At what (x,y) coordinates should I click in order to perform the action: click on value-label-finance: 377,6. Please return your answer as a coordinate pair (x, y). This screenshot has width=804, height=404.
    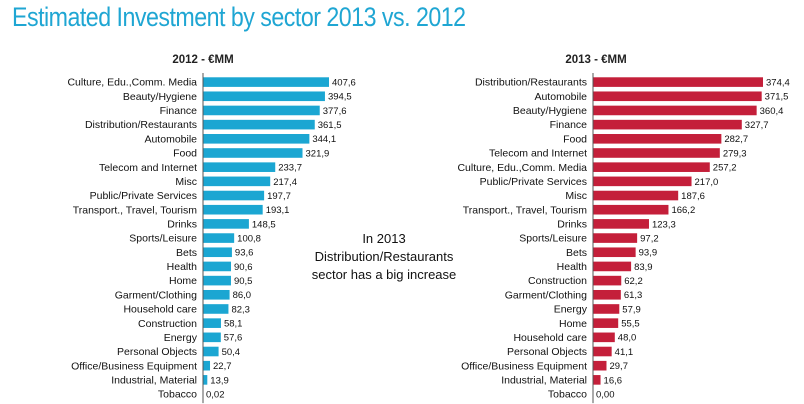
    Looking at the image, I should click on (335, 111).